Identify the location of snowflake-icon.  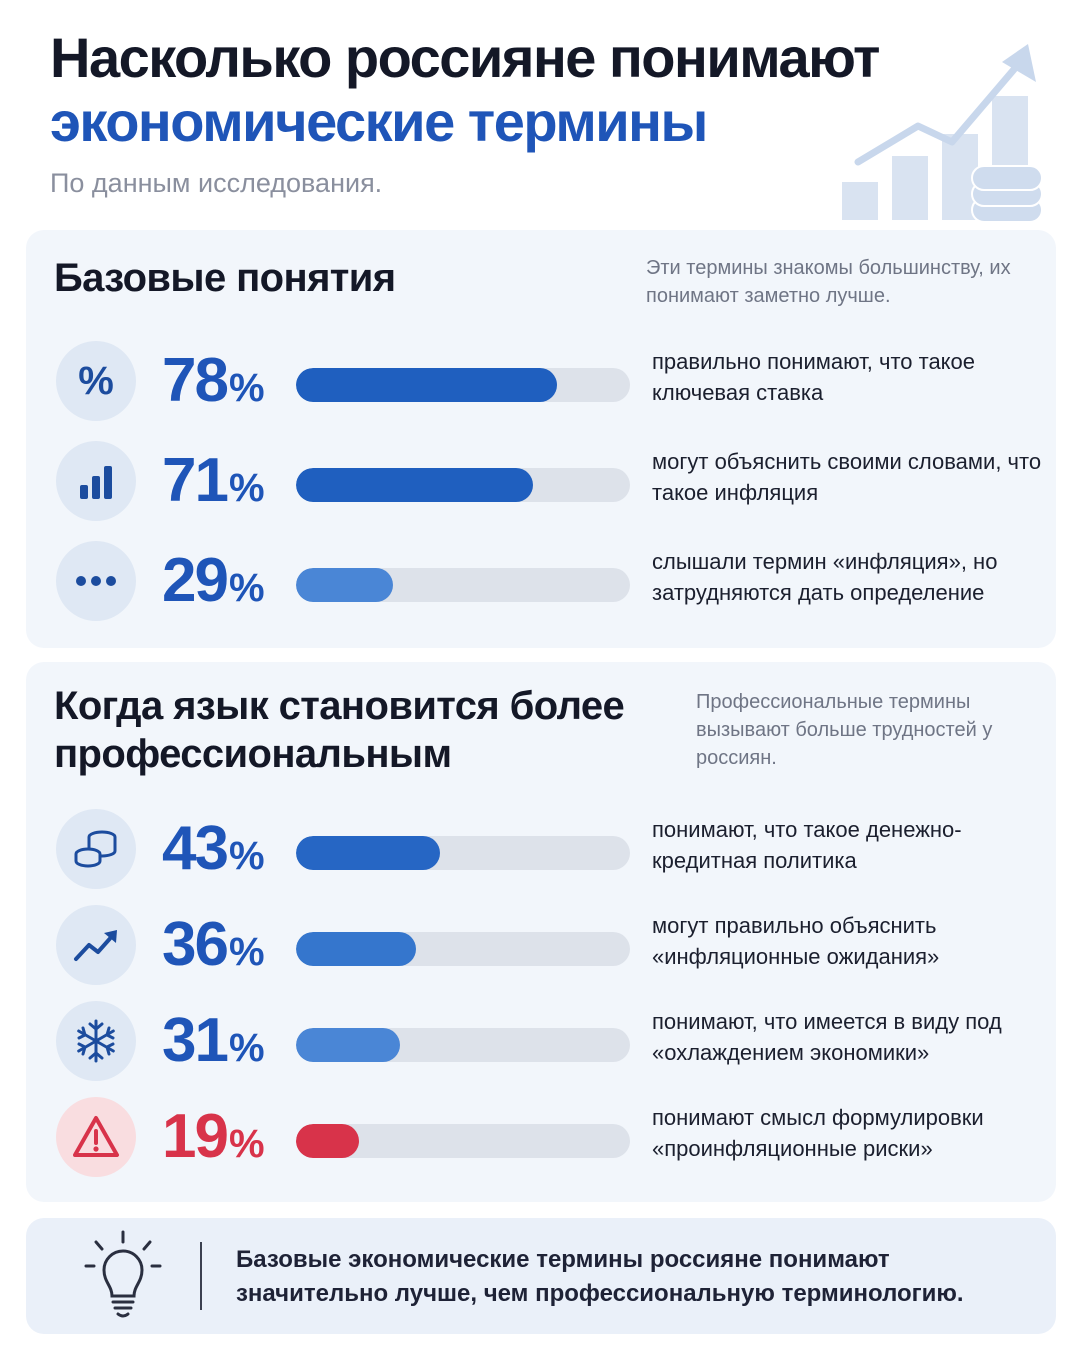
(96, 1041).